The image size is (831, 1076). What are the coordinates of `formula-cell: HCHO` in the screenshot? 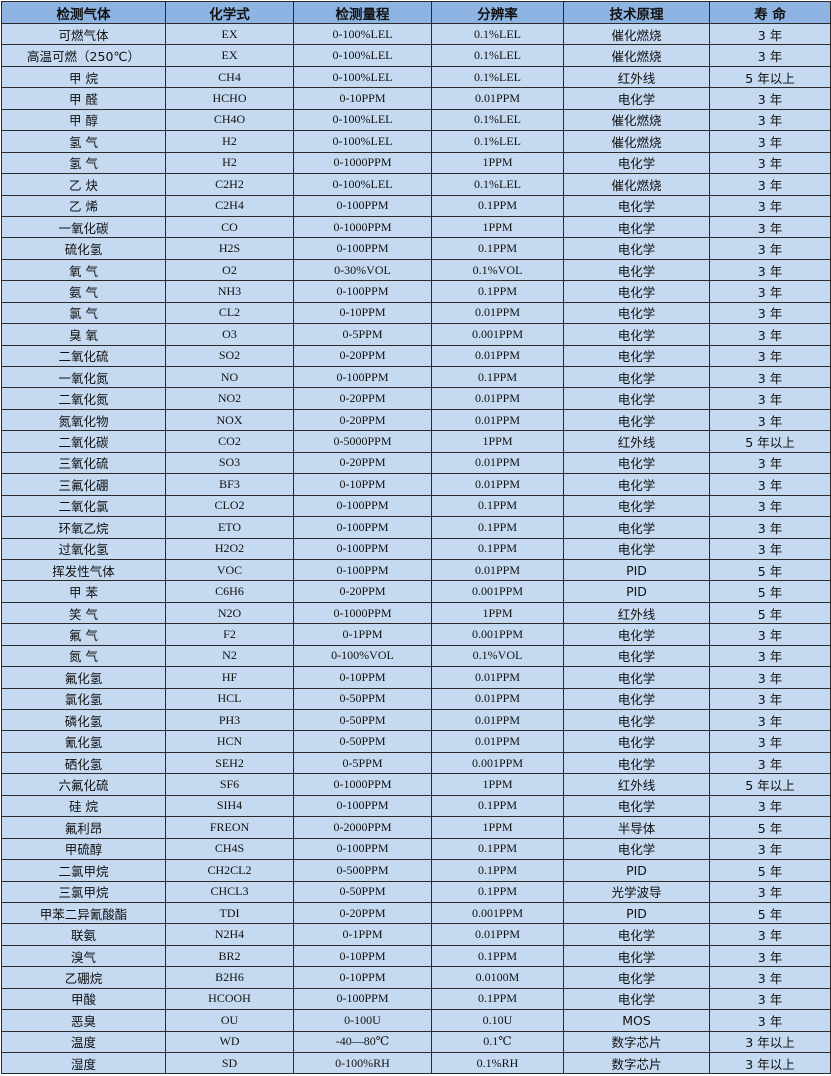 It's located at (229, 98).